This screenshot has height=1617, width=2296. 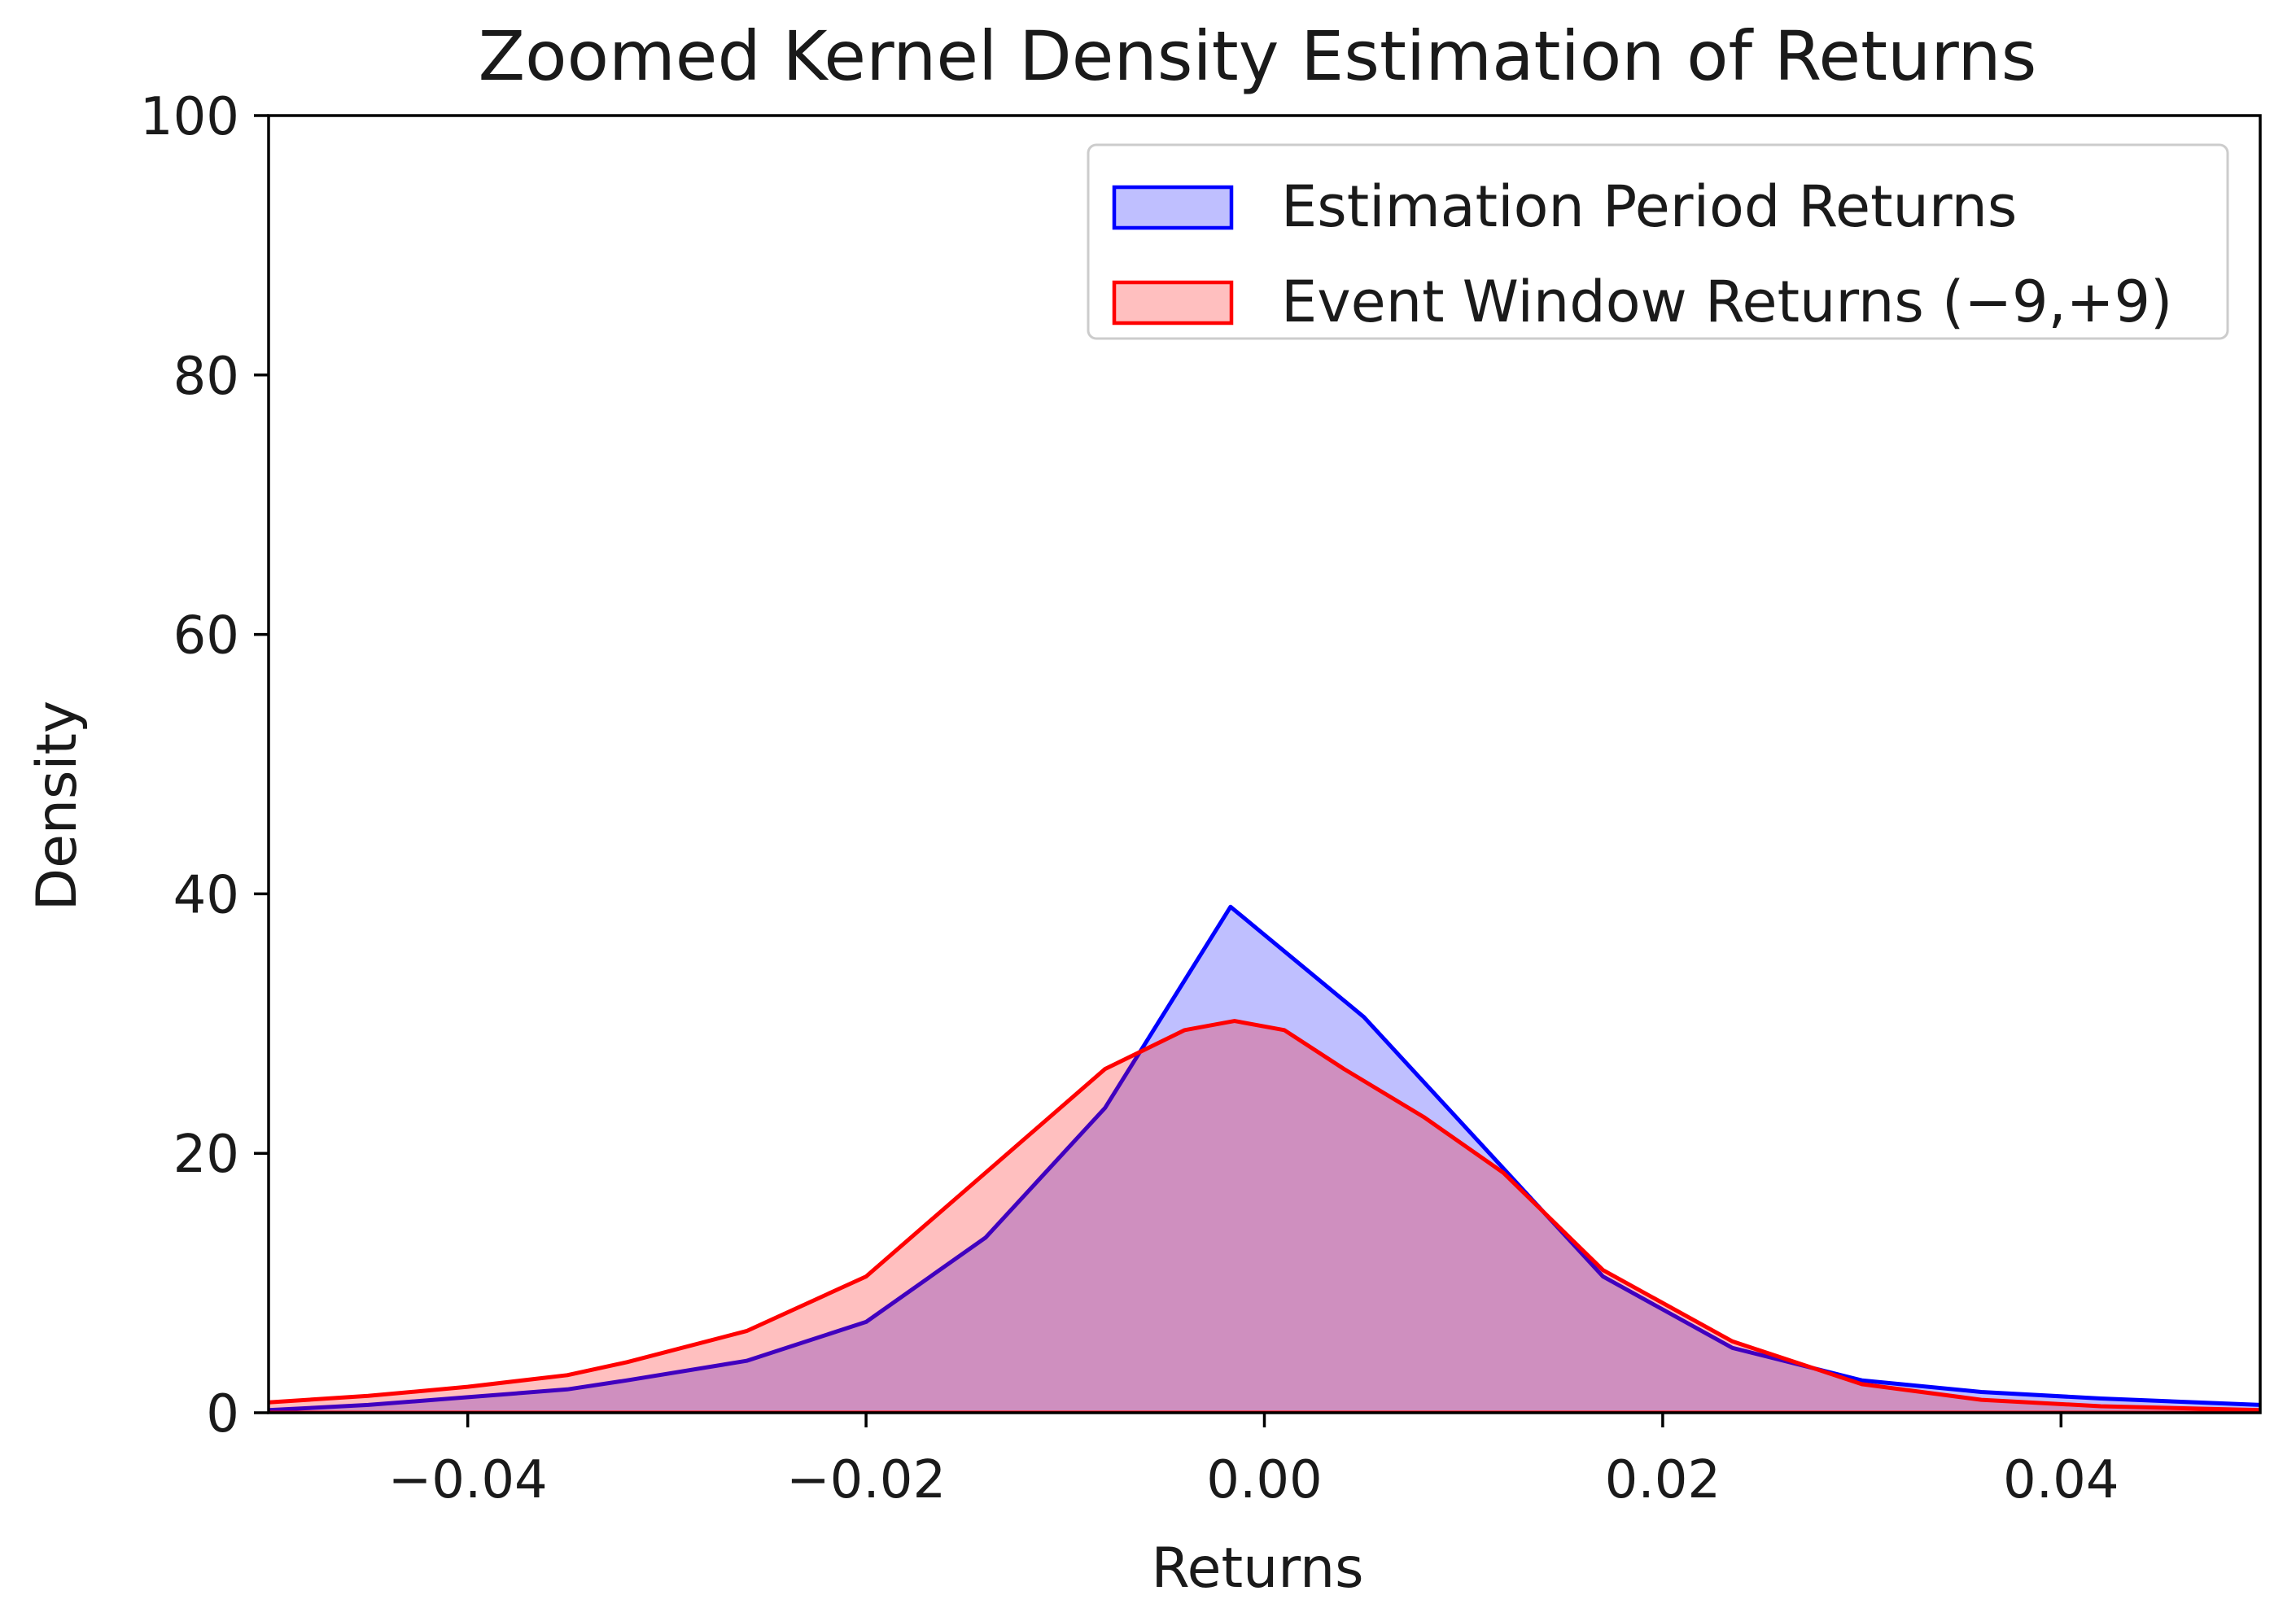 I want to click on x-axis-label: Returns, so click(x=1257, y=1569).